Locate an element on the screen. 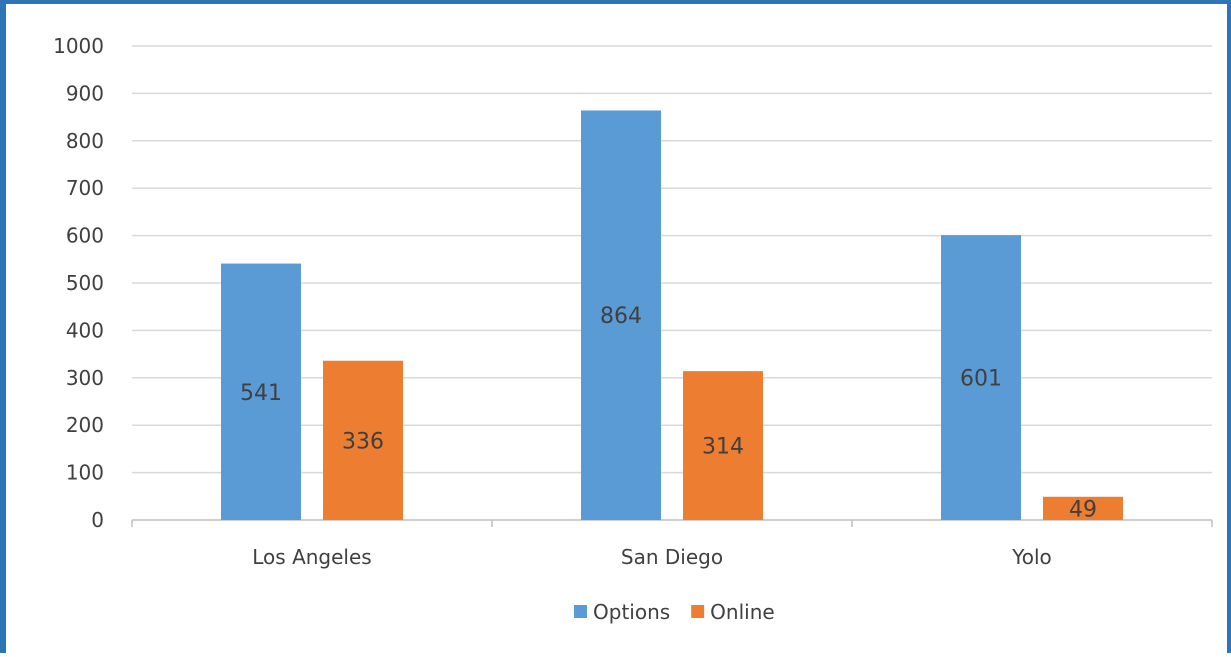 The height and width of the screenshot is (657, 1231). data-label: 336 is located at coordinates (363, 441).